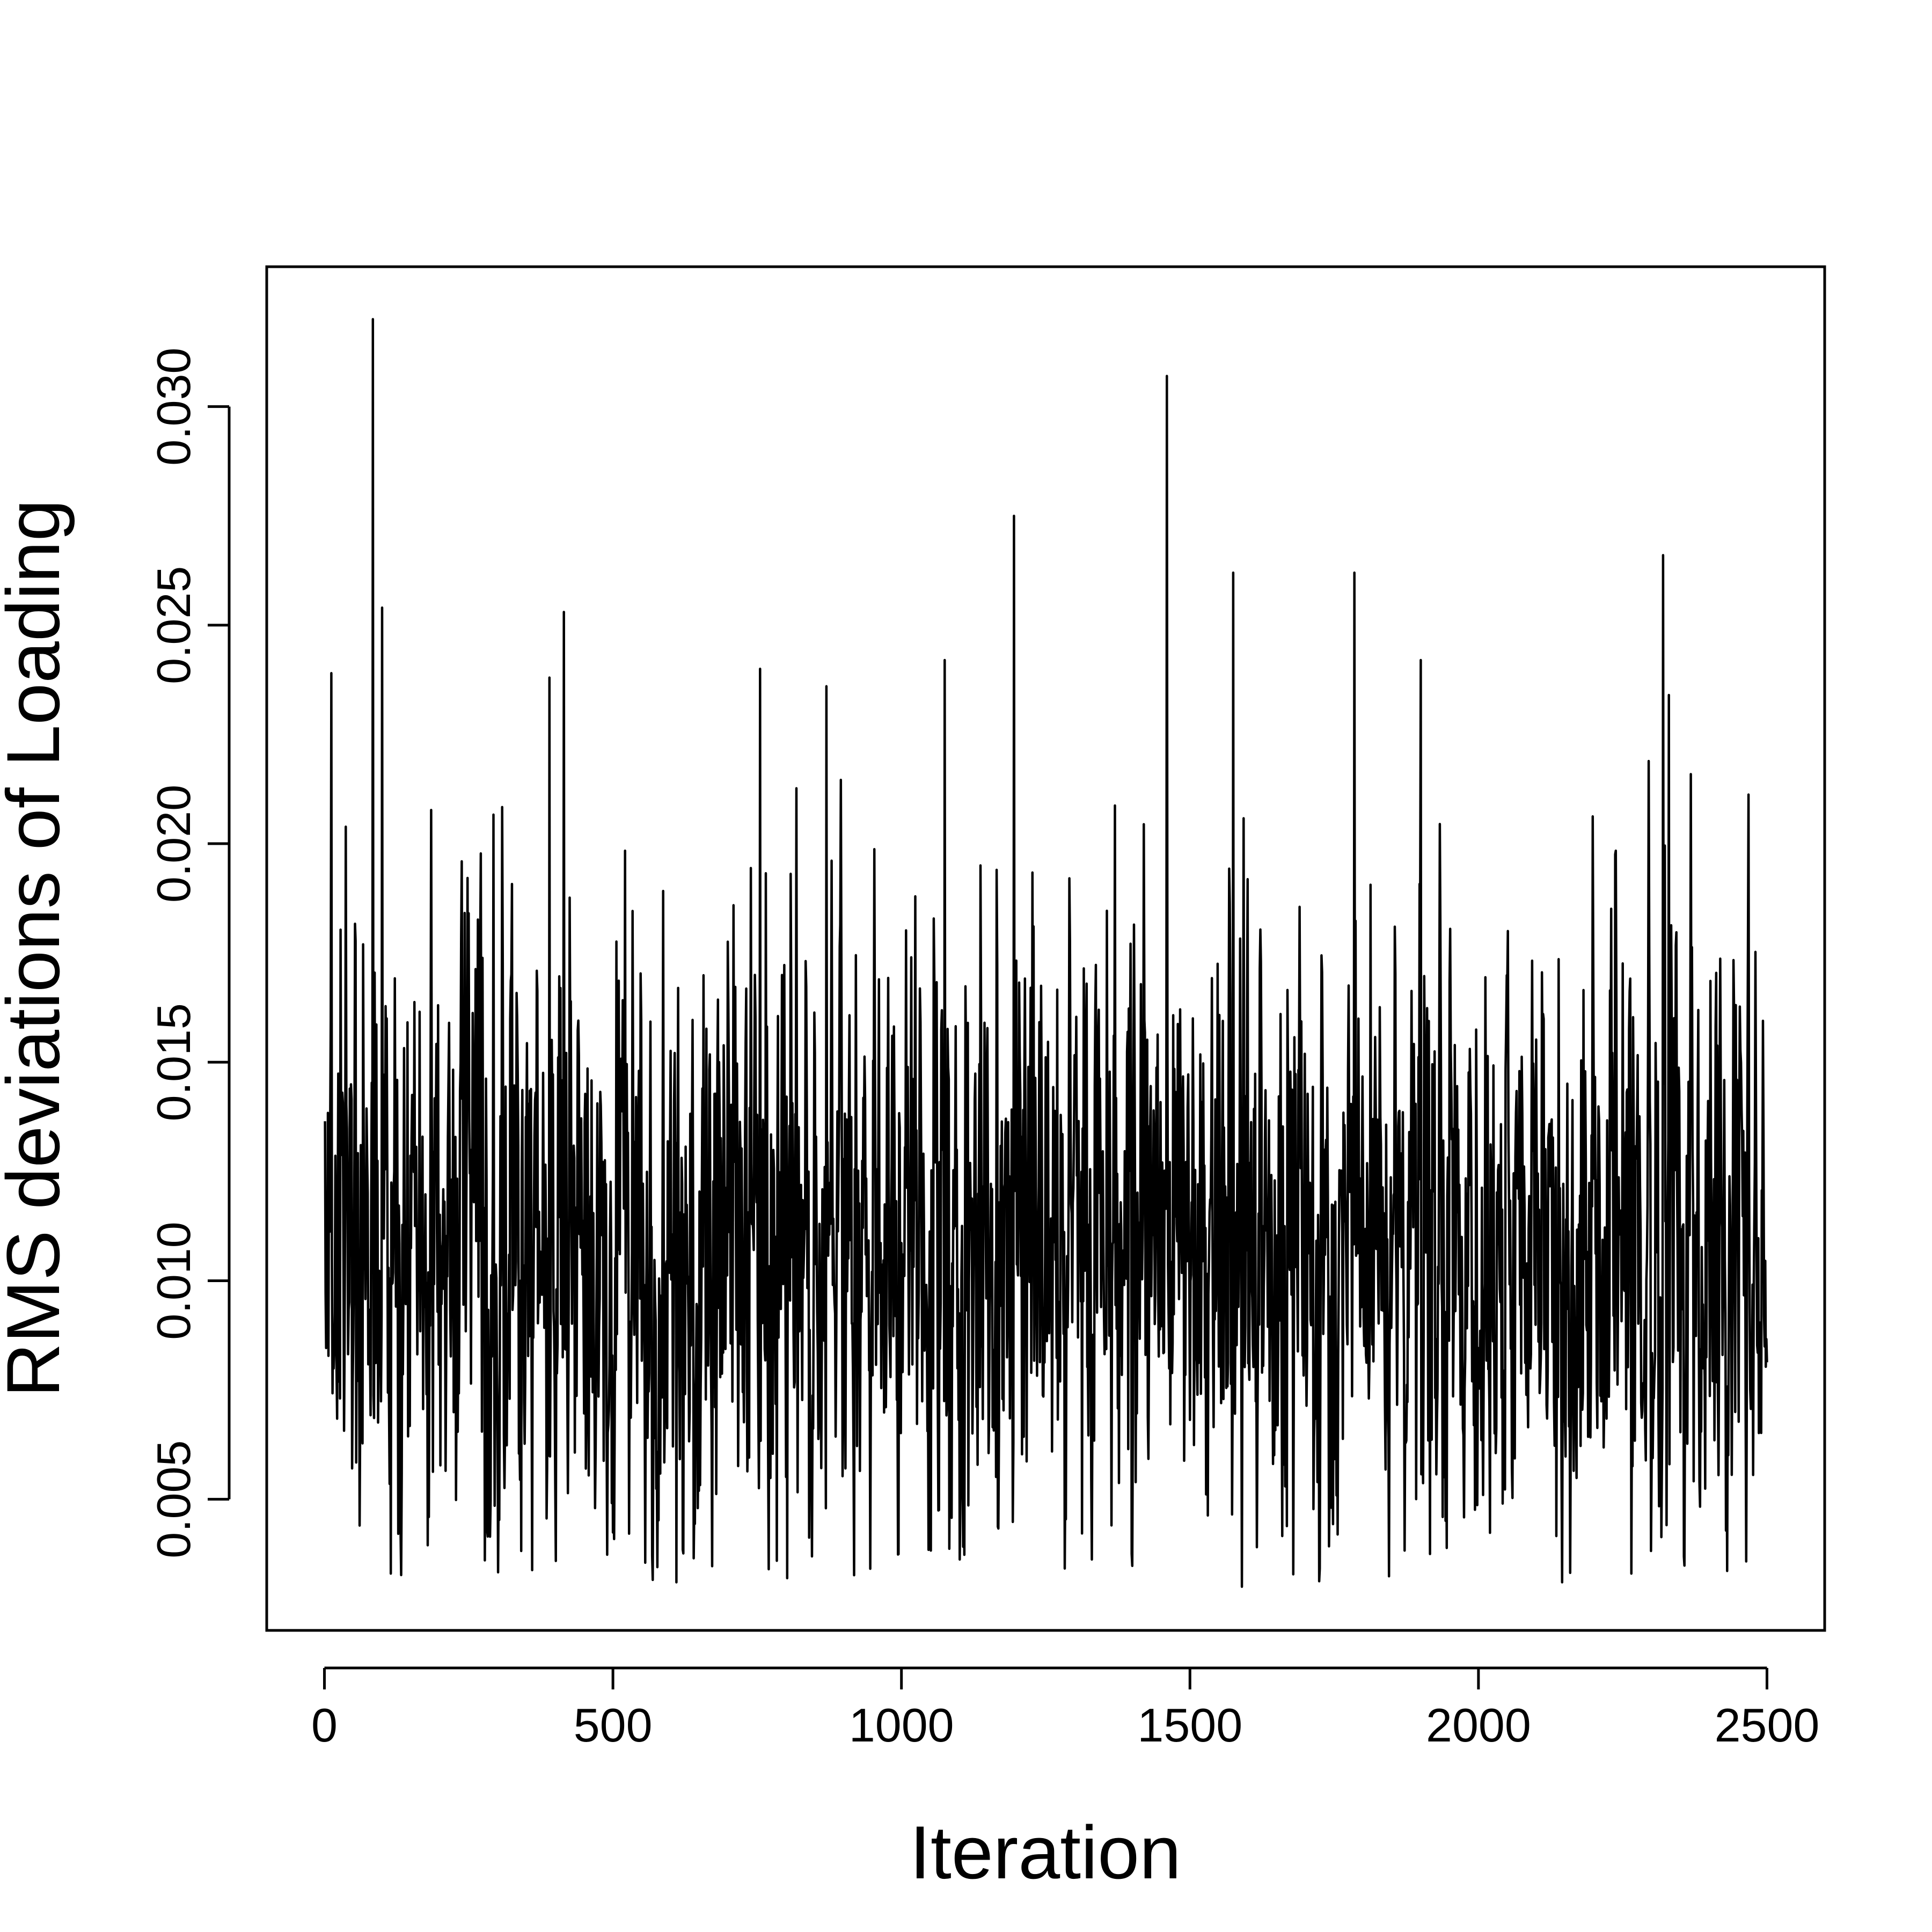 The height and width of the screenshot is (1932, 1932). Describe the element at coordinates (173, 844) in the screenshot. I see `y-tick-label: 0.020` at that location.